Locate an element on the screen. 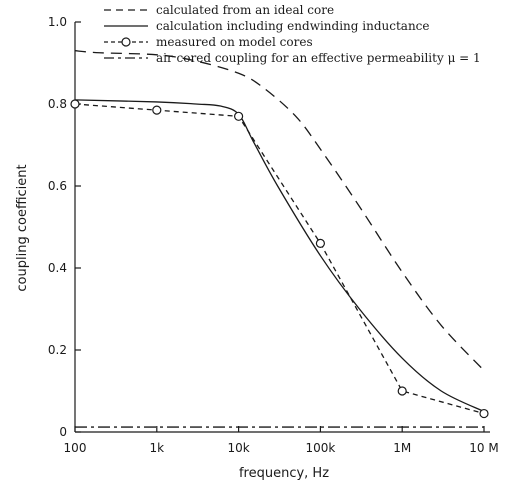  y-tick-label: 0.8 is located at coordinates (57, 104).